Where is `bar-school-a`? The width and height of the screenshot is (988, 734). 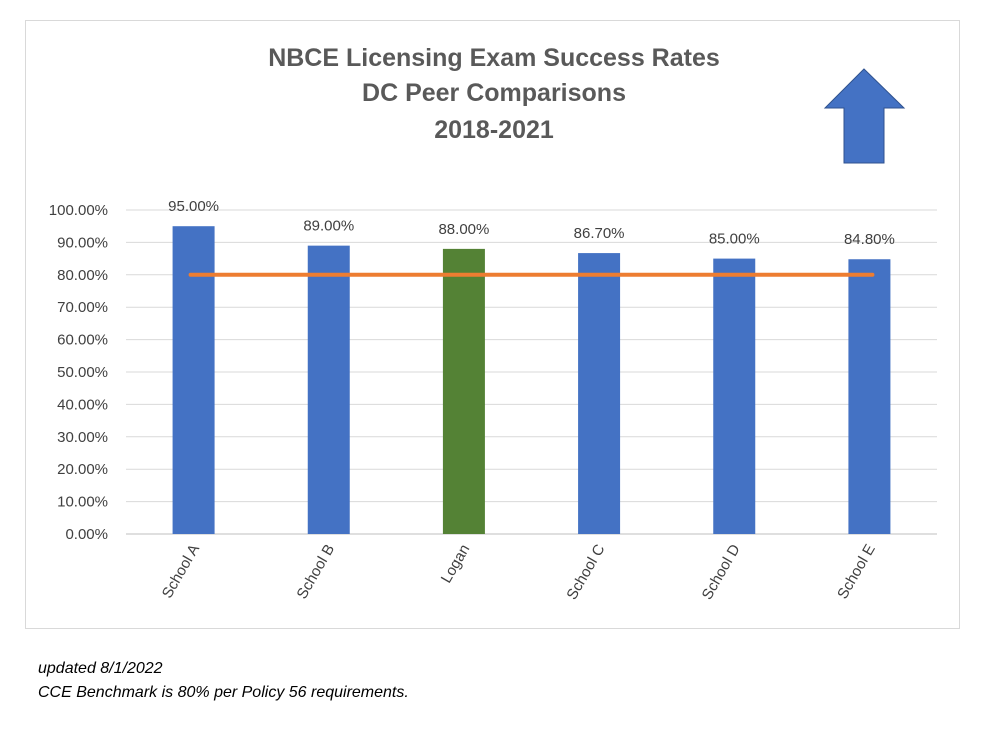 bar-school-a is located at coordinates (193, 380).